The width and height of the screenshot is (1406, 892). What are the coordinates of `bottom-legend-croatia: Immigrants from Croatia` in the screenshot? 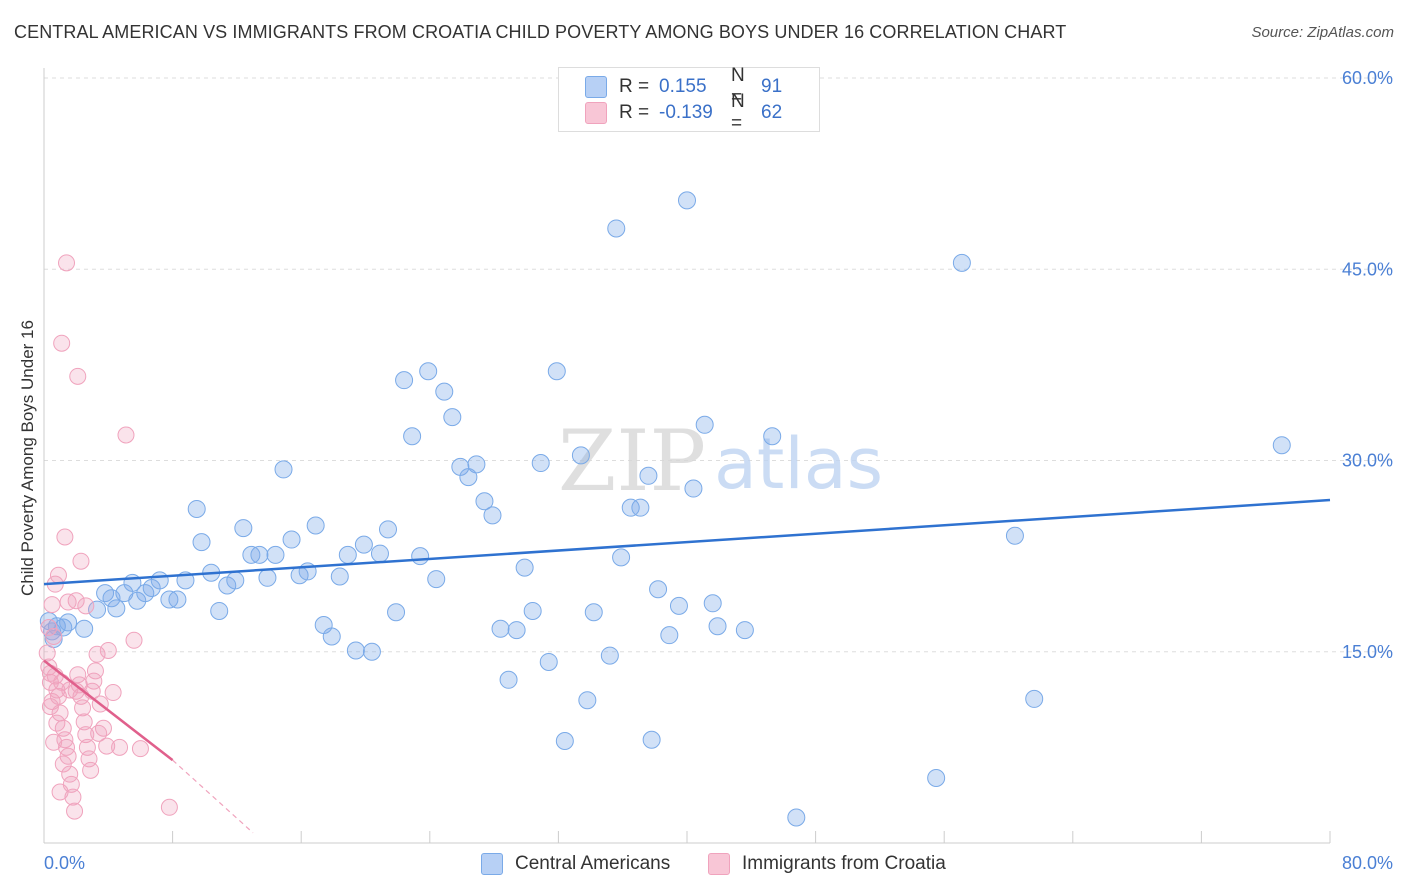 It's located at (827, 864).